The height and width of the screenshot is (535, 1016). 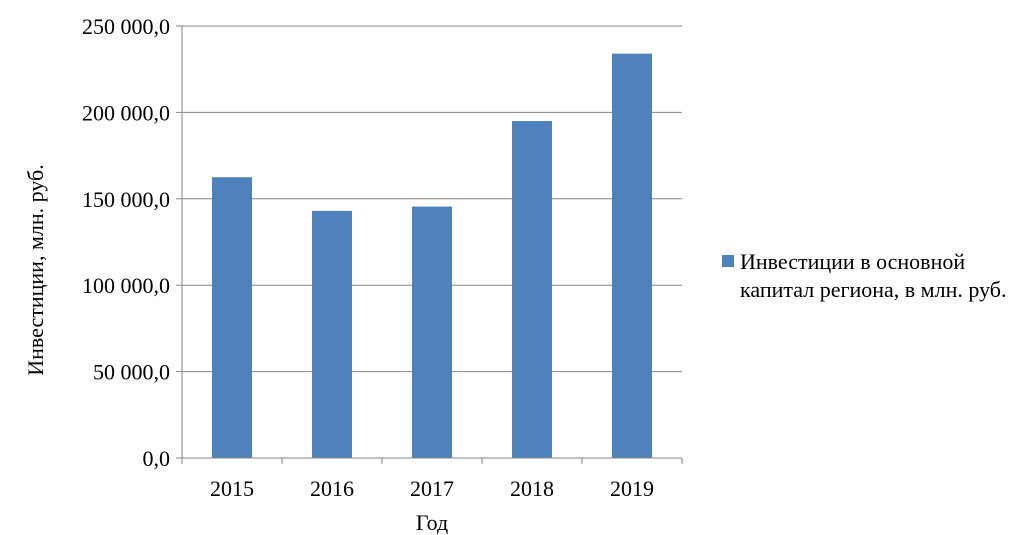 I want to click on x-axis-title: Год, so click(x=432, y=522).